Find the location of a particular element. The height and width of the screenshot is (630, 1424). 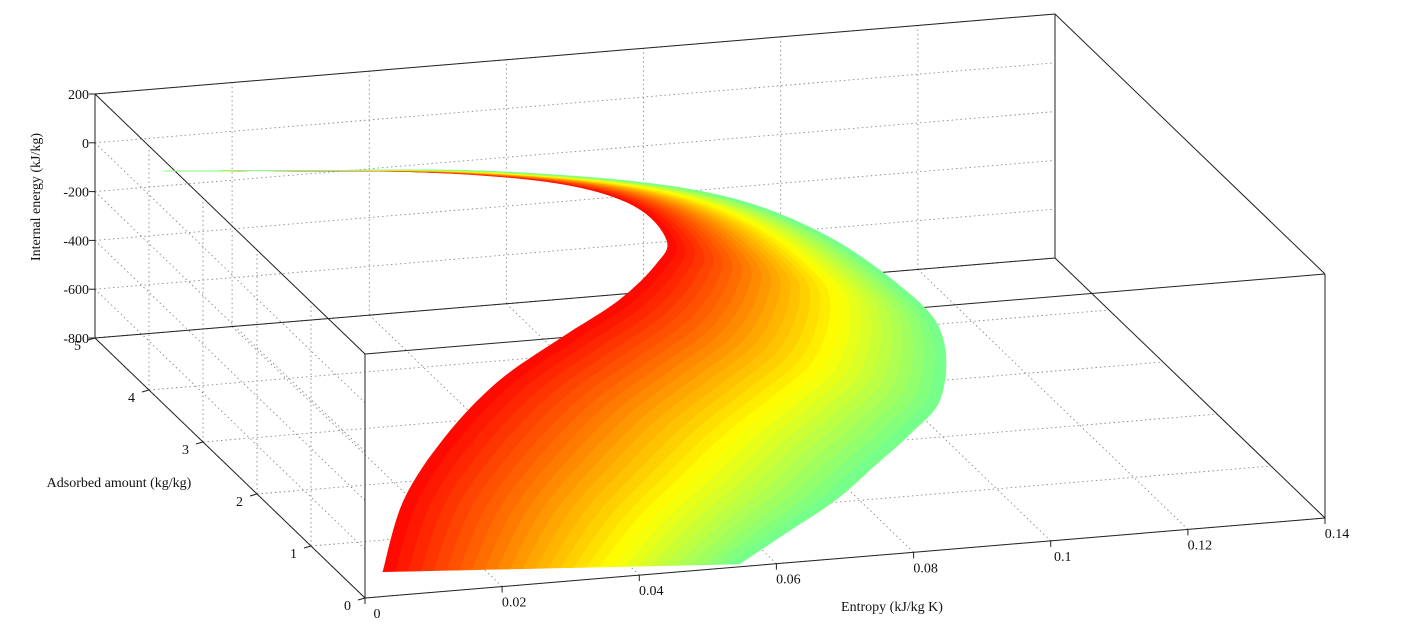

x-tick-label: 0 is located at coordinates (377, 614).